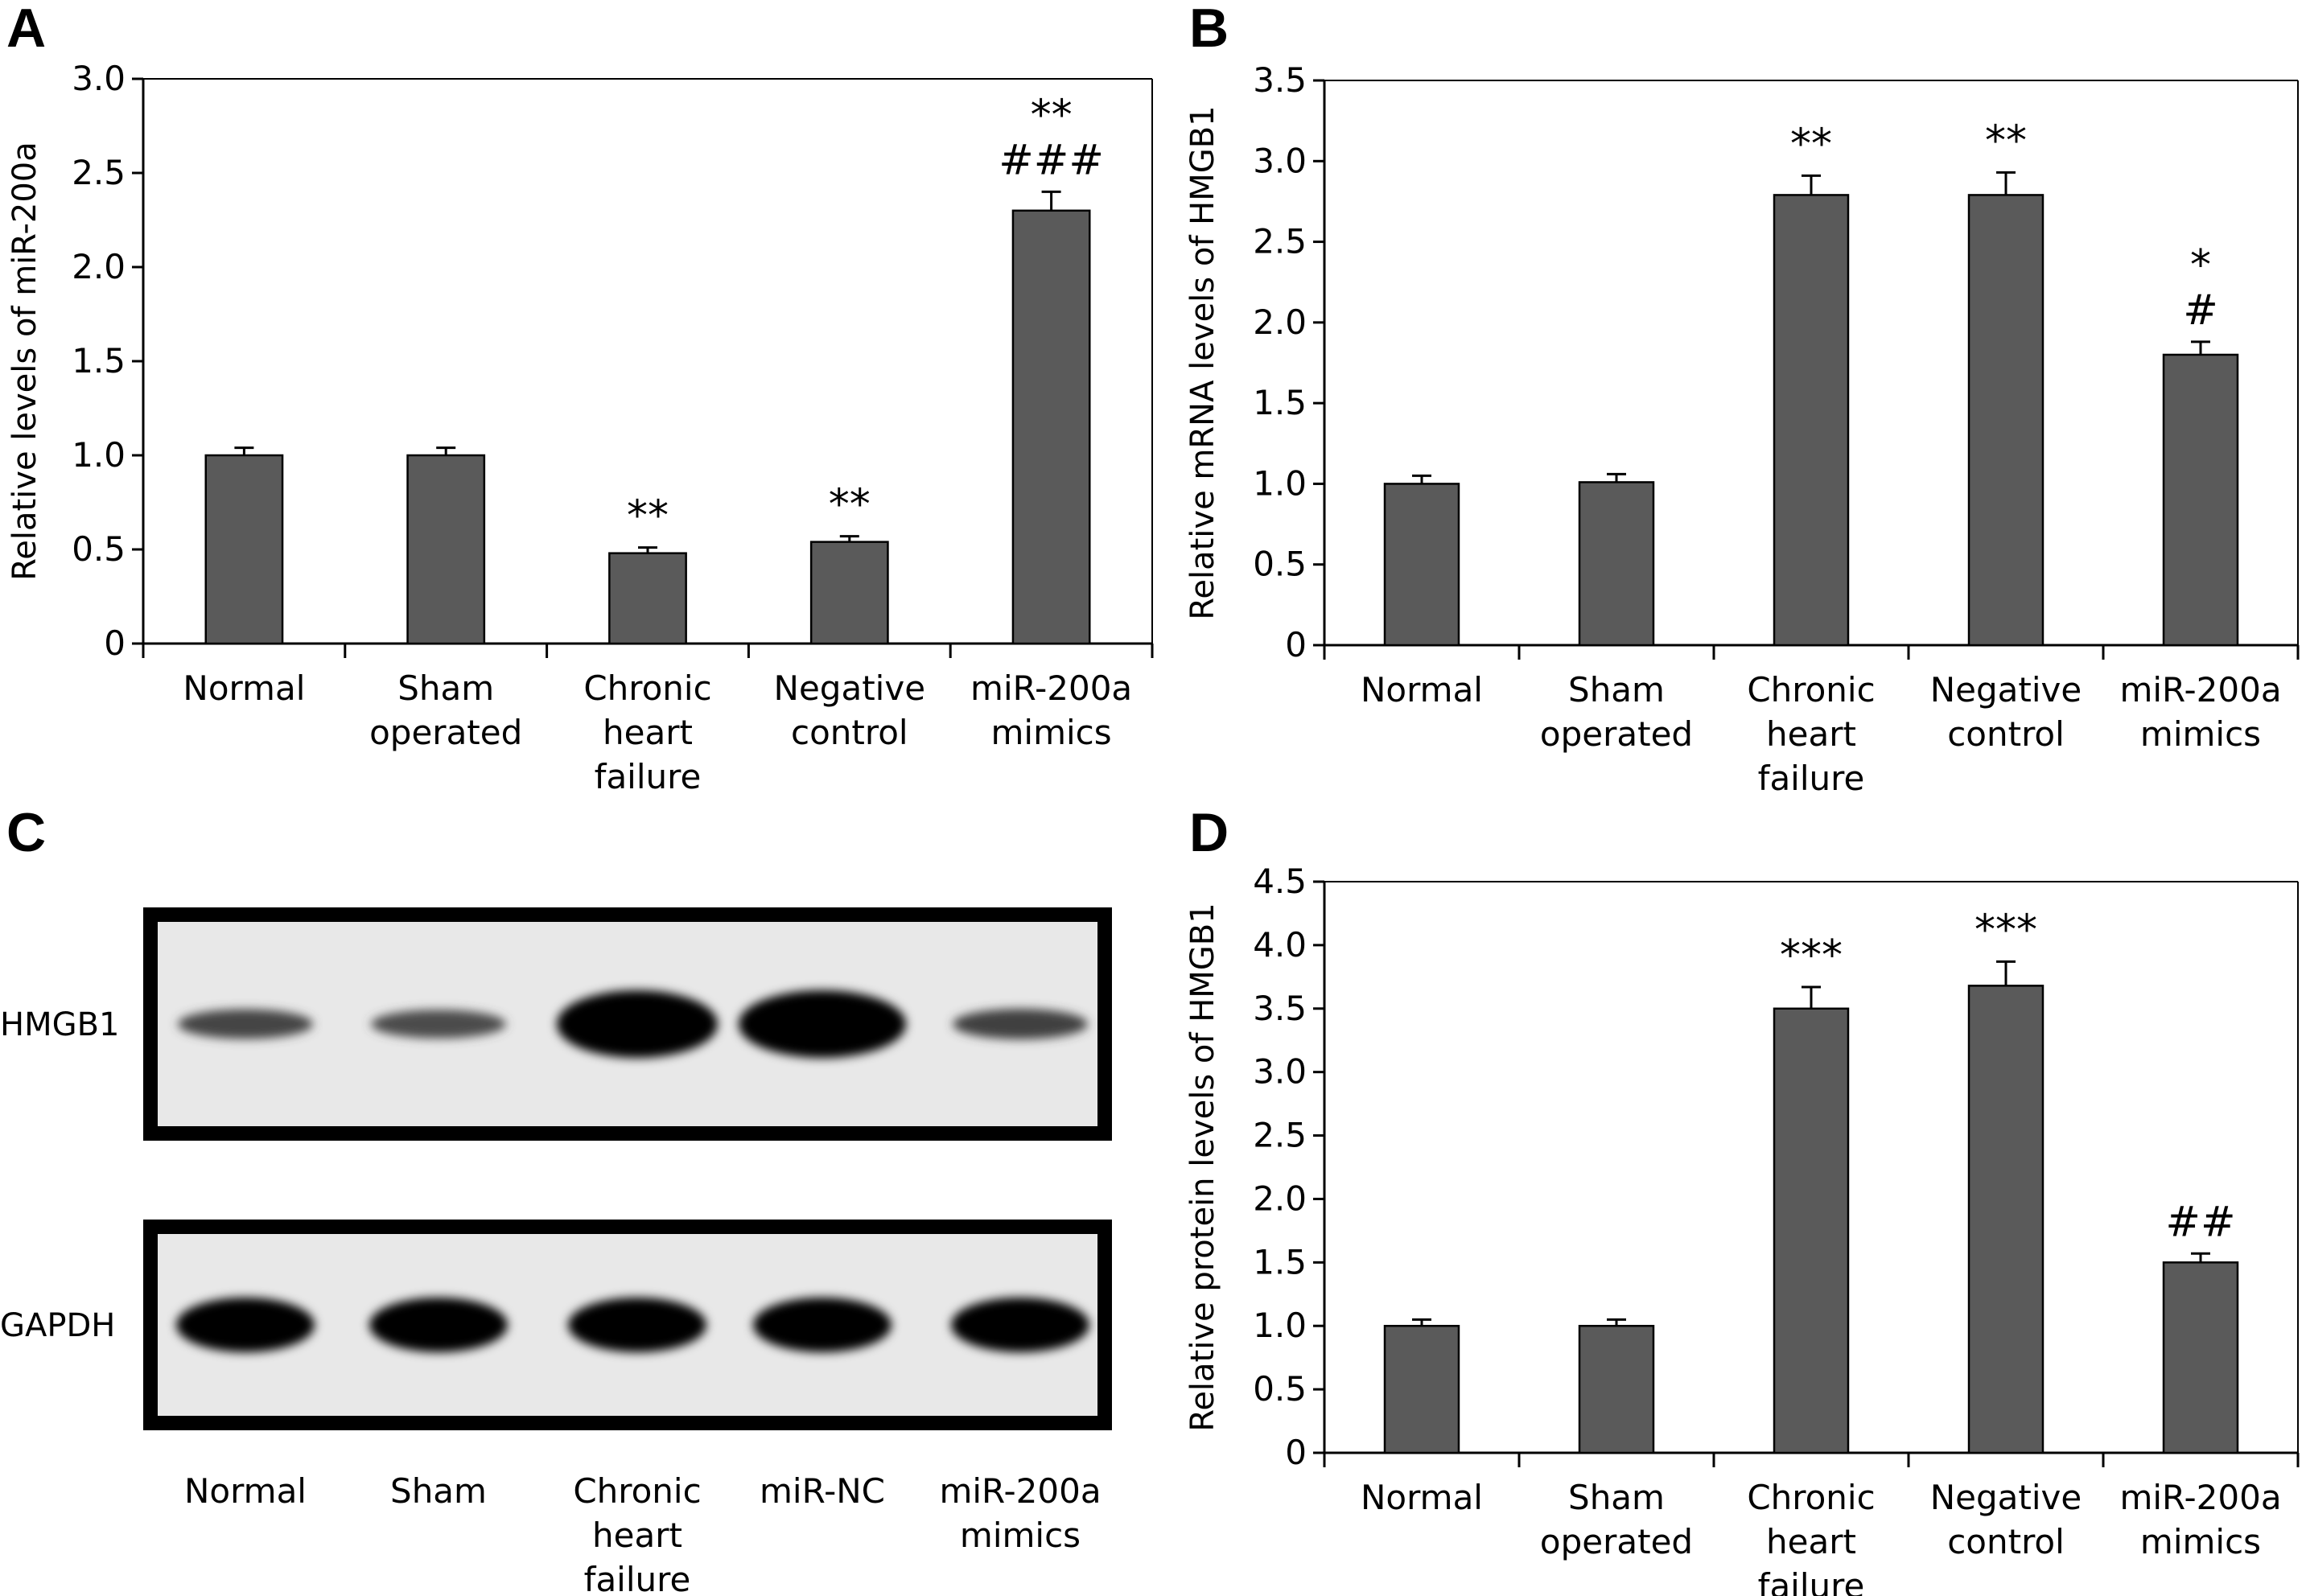 Image resolution: width=2306 pixels, height=1596 pixels. Describe the element at coordinates (1280, 881) in the screenshot. I see `y-tick-label: 4.5` at that location.